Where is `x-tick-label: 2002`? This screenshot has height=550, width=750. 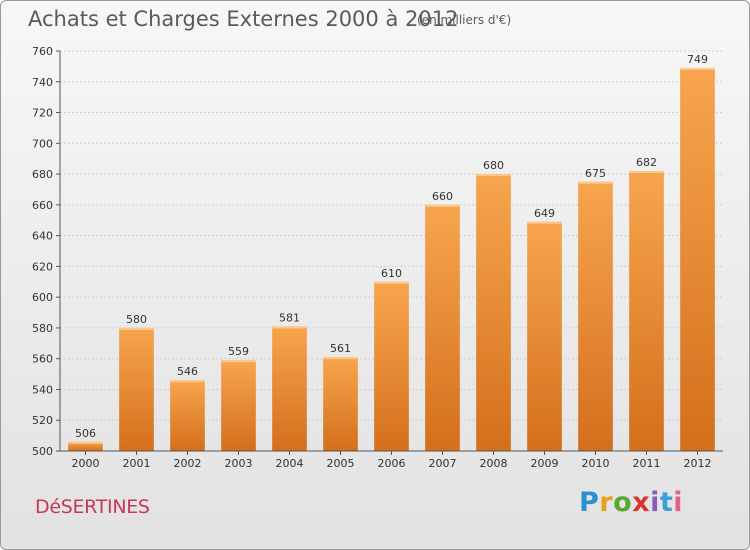 x-tick-label: 2002 is located at coordinates (188, 463).